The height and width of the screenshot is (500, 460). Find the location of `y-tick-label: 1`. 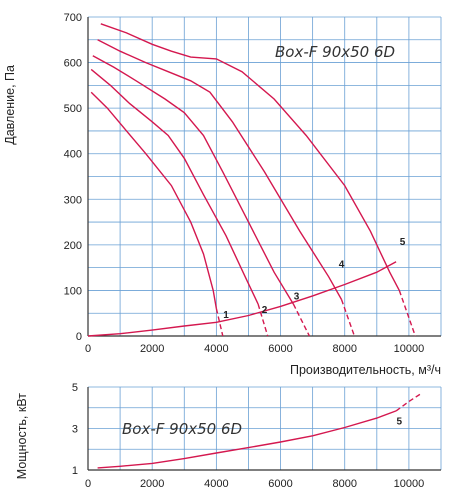

y-tick-label: 1 is located at coordinates (75, 471).